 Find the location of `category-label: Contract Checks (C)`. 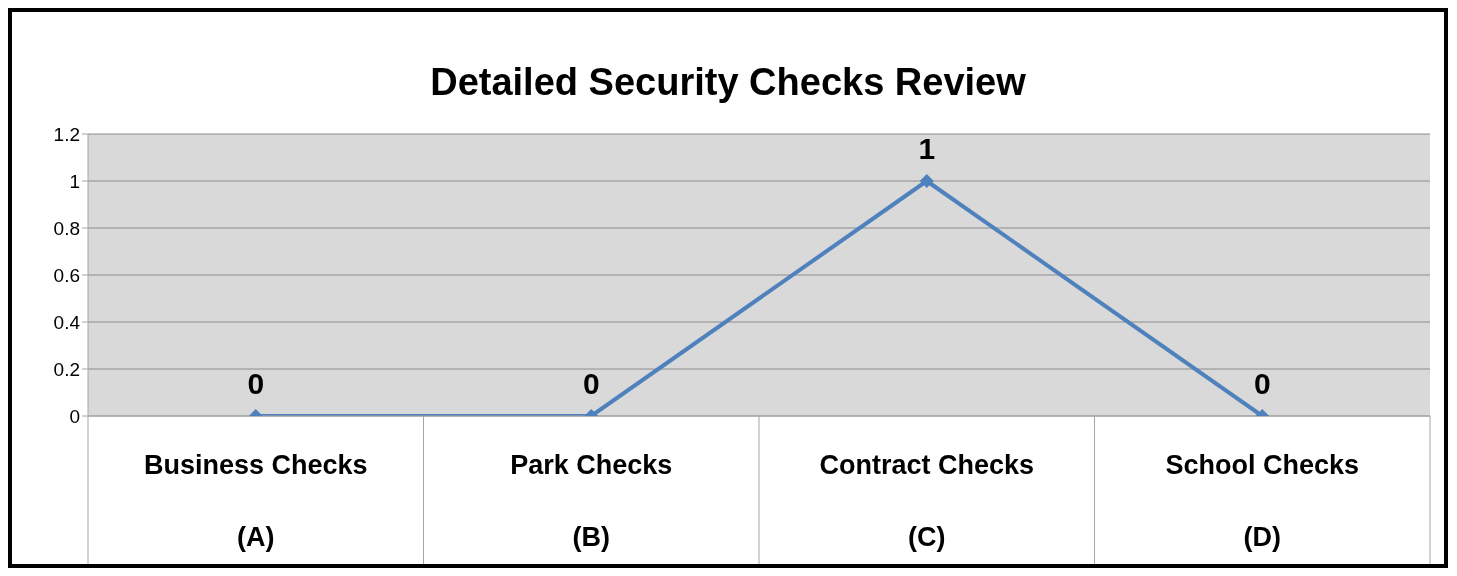

category-label: Contract Checks (C) is located at coordinates (927, 501).